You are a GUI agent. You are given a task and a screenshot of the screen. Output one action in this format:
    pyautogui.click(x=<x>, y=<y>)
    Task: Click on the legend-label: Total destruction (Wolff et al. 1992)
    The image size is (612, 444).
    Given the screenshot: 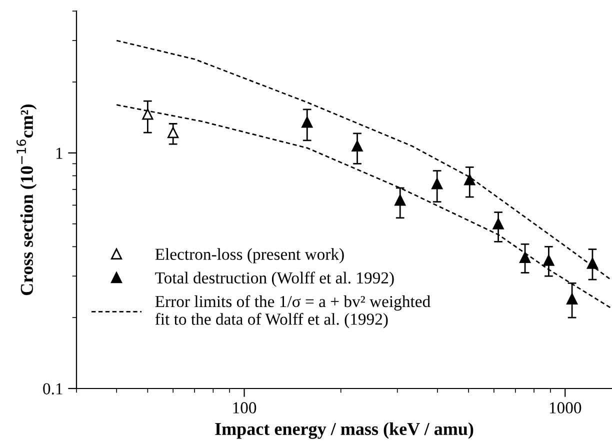 What is the action you would take?
    pyautogui.click(x=274, y=279)
    